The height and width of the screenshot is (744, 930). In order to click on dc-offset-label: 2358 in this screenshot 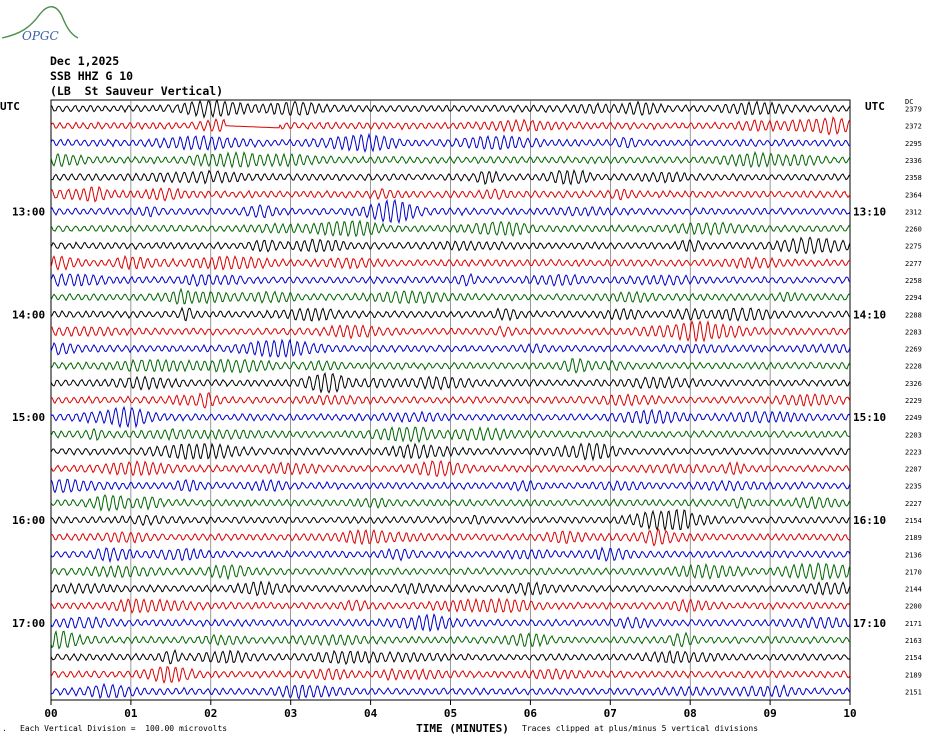, I will do `click(913, 178)`.